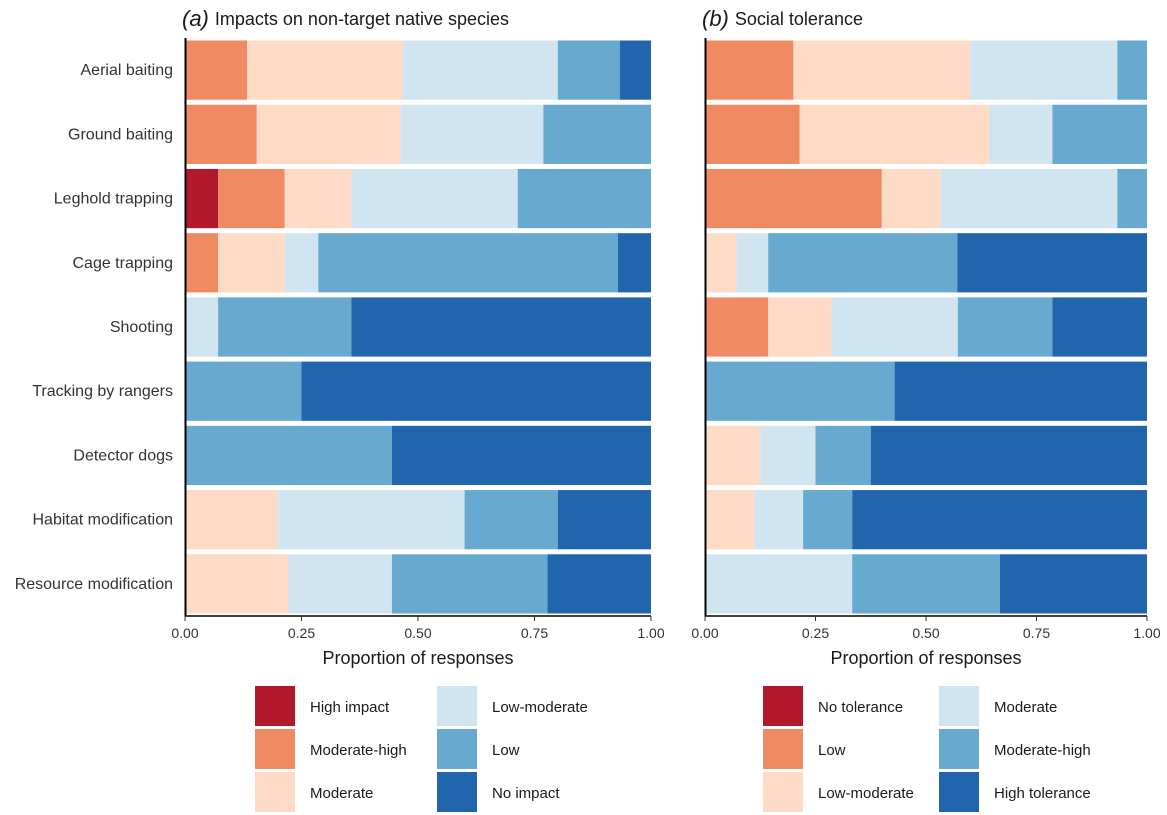  What do you see at coordinates (526, 793) in the screenshot?
I see `legend-label: No impact` at bounding box center [526, 793].